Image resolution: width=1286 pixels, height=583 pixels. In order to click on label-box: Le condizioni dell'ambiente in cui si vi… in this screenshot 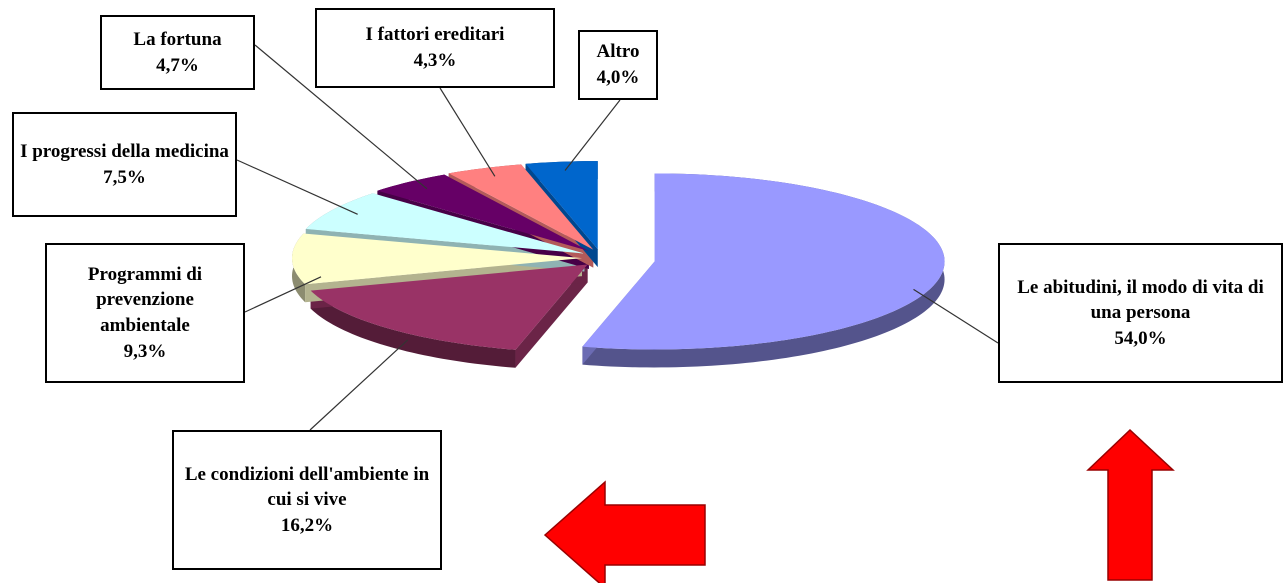, I will do `click(307, 500)`.